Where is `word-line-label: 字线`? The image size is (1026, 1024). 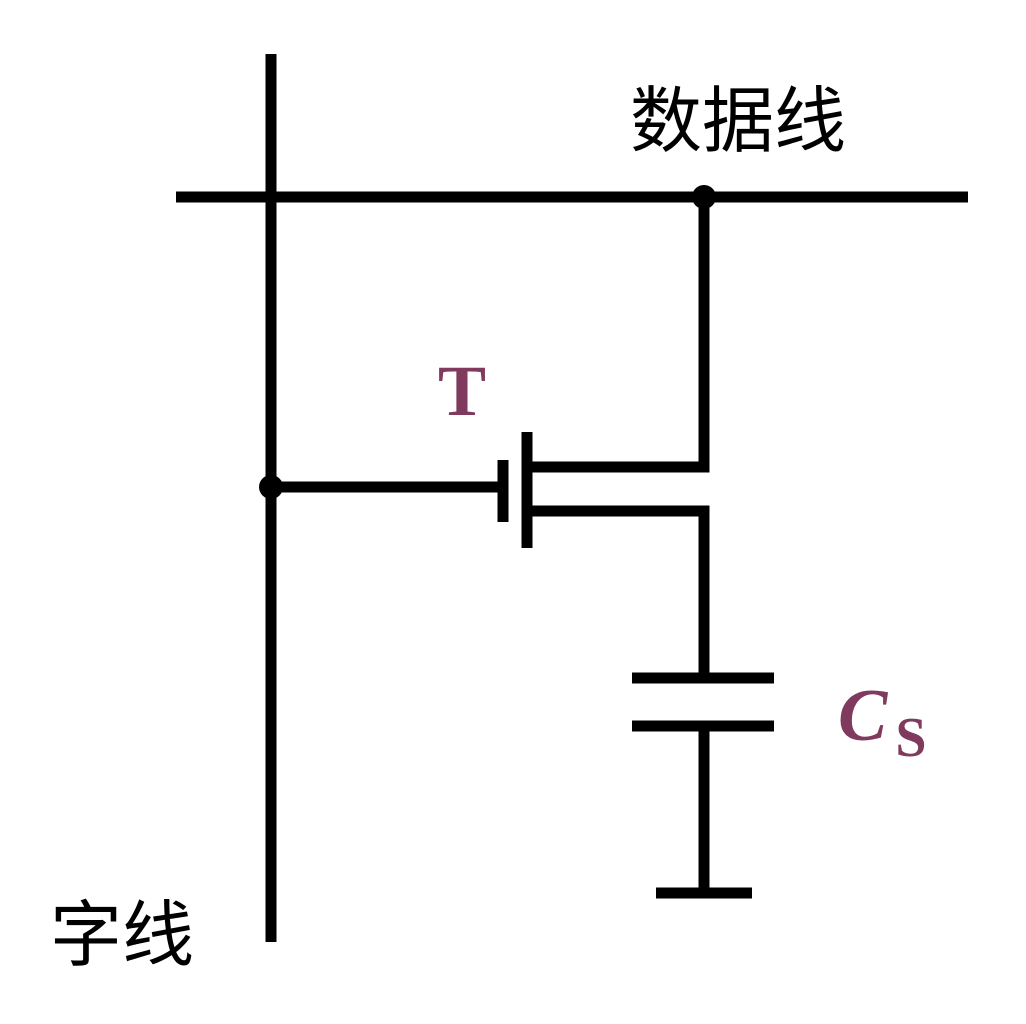
word-line-label: 字线 is located at coordinates (122, 935).